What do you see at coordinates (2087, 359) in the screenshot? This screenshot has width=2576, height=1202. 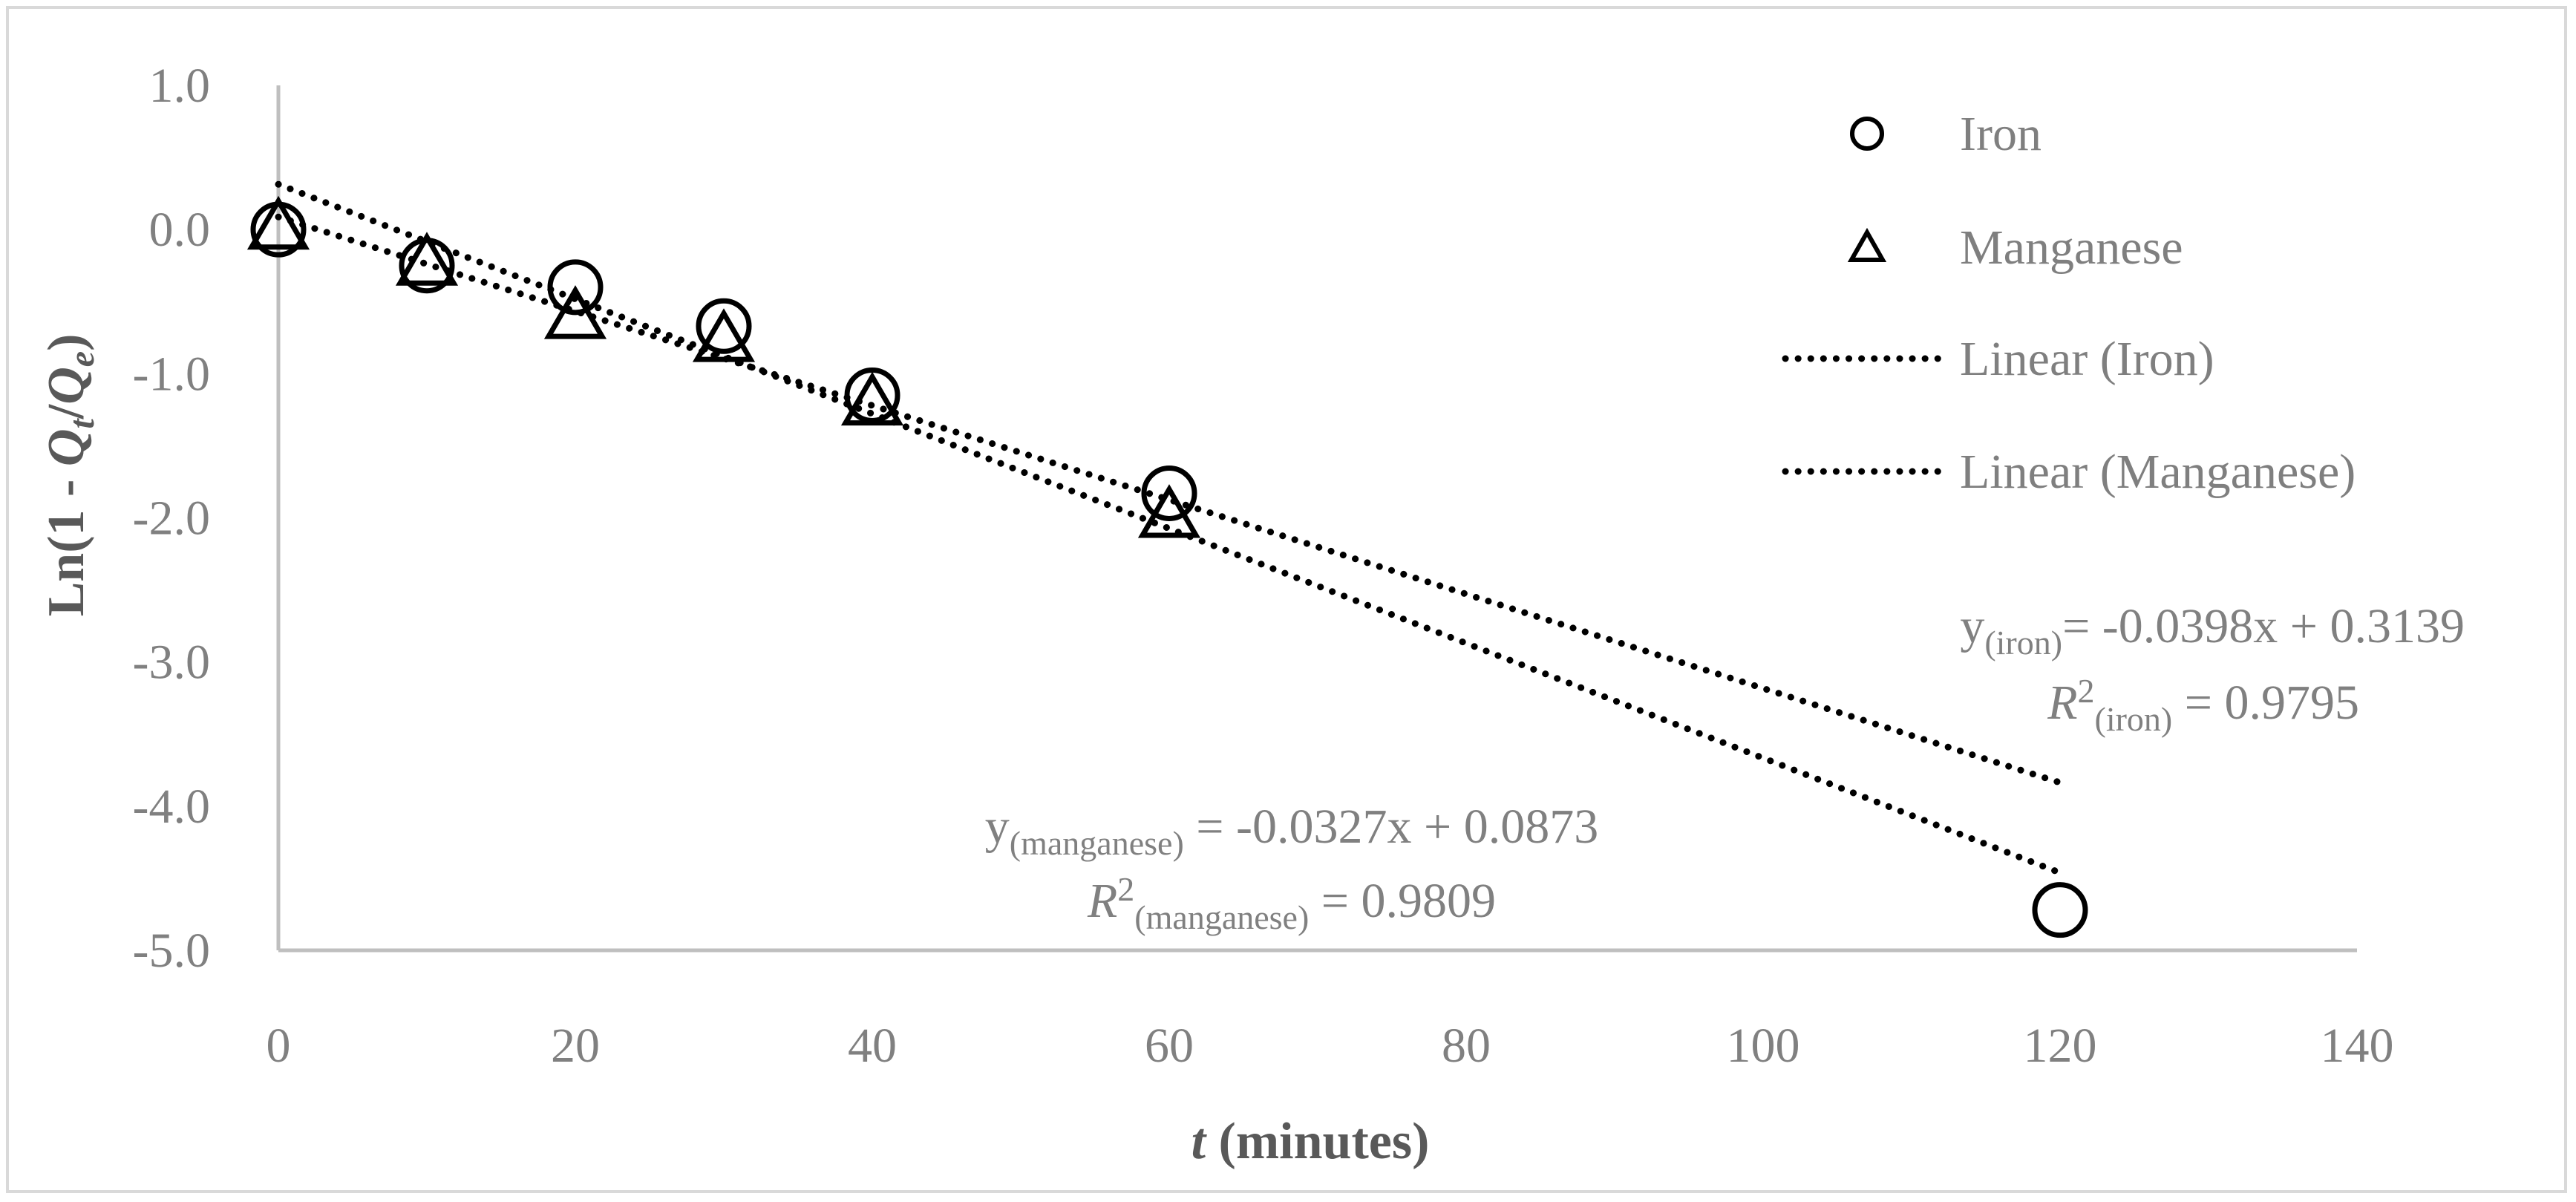 I see `legend-label: Linear (Iron)` at bounding box center [2087, 359].